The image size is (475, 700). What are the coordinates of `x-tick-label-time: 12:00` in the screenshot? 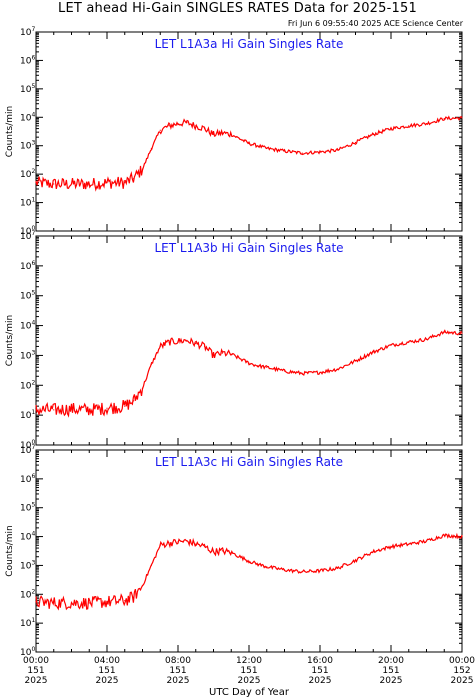 It's located at (249, 661).